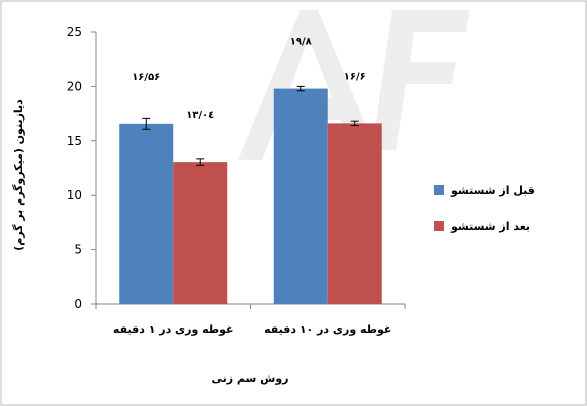 The width and height of the screenshot is (587, 406). Describe the element at coordinates (327, 329) in the screenshot. I see `x-tick-label: غوطه وری در ۱۰ دقیقه` at that location.